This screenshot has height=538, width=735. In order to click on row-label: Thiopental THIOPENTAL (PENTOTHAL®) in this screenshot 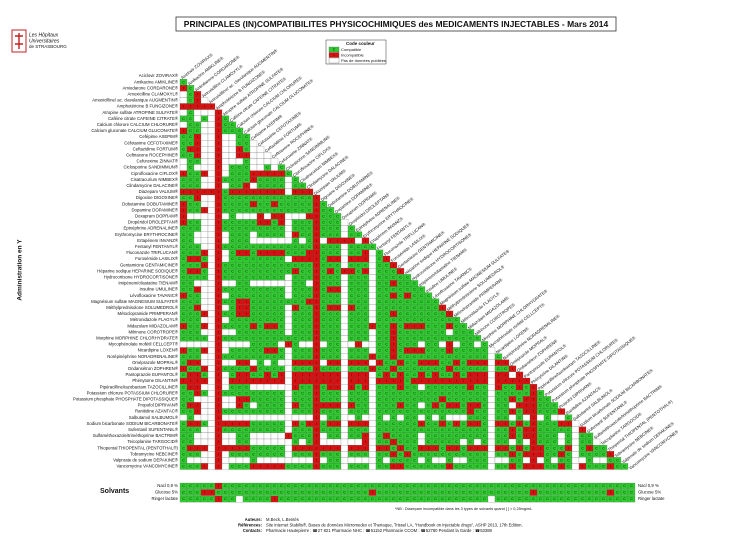, I will do `click(137, 447)`.